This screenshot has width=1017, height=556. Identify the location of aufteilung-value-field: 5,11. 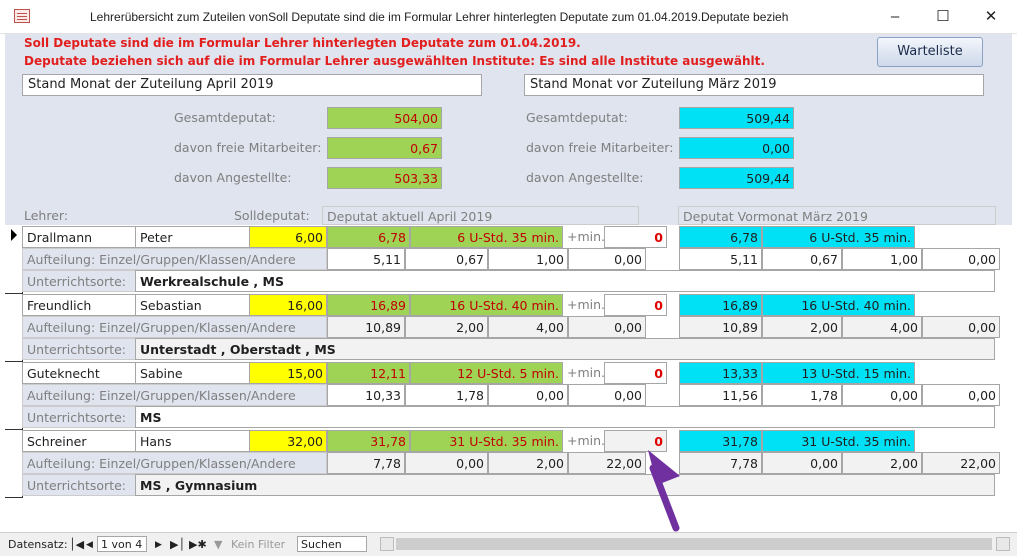
(366, 259).